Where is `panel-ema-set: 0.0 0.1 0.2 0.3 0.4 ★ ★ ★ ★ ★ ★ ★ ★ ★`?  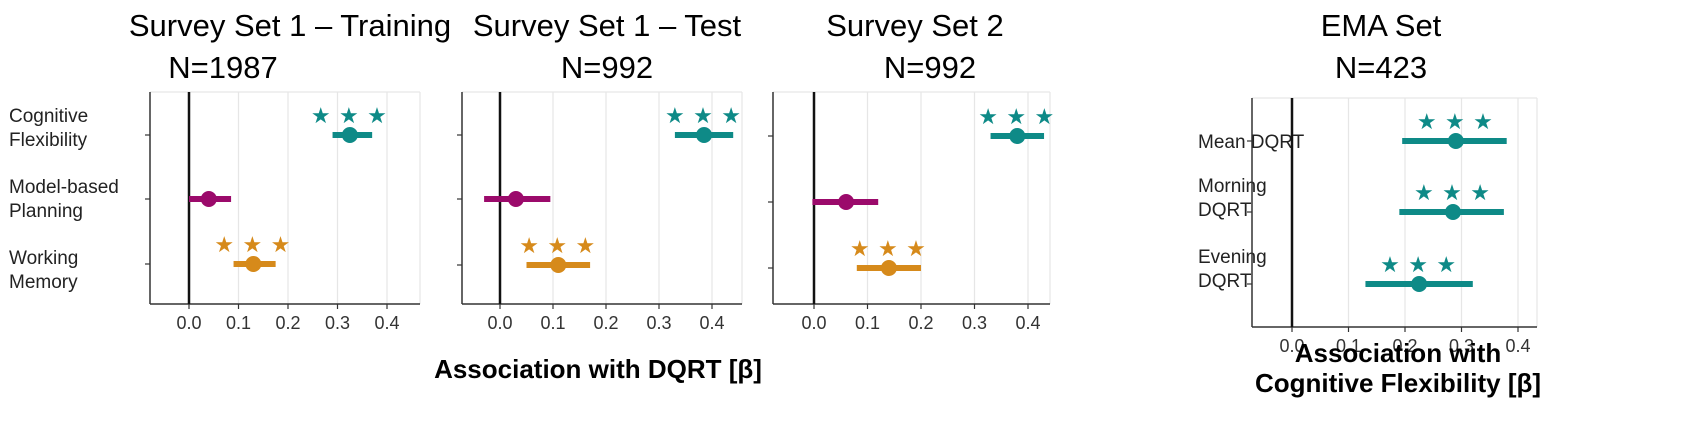
panel-ema-set: 0.0 0.1 0.2 0.3 0.4 ★ ★ ★ ★ ★ ★ ★ ★ ★ is located at coordinates (1392, 226).